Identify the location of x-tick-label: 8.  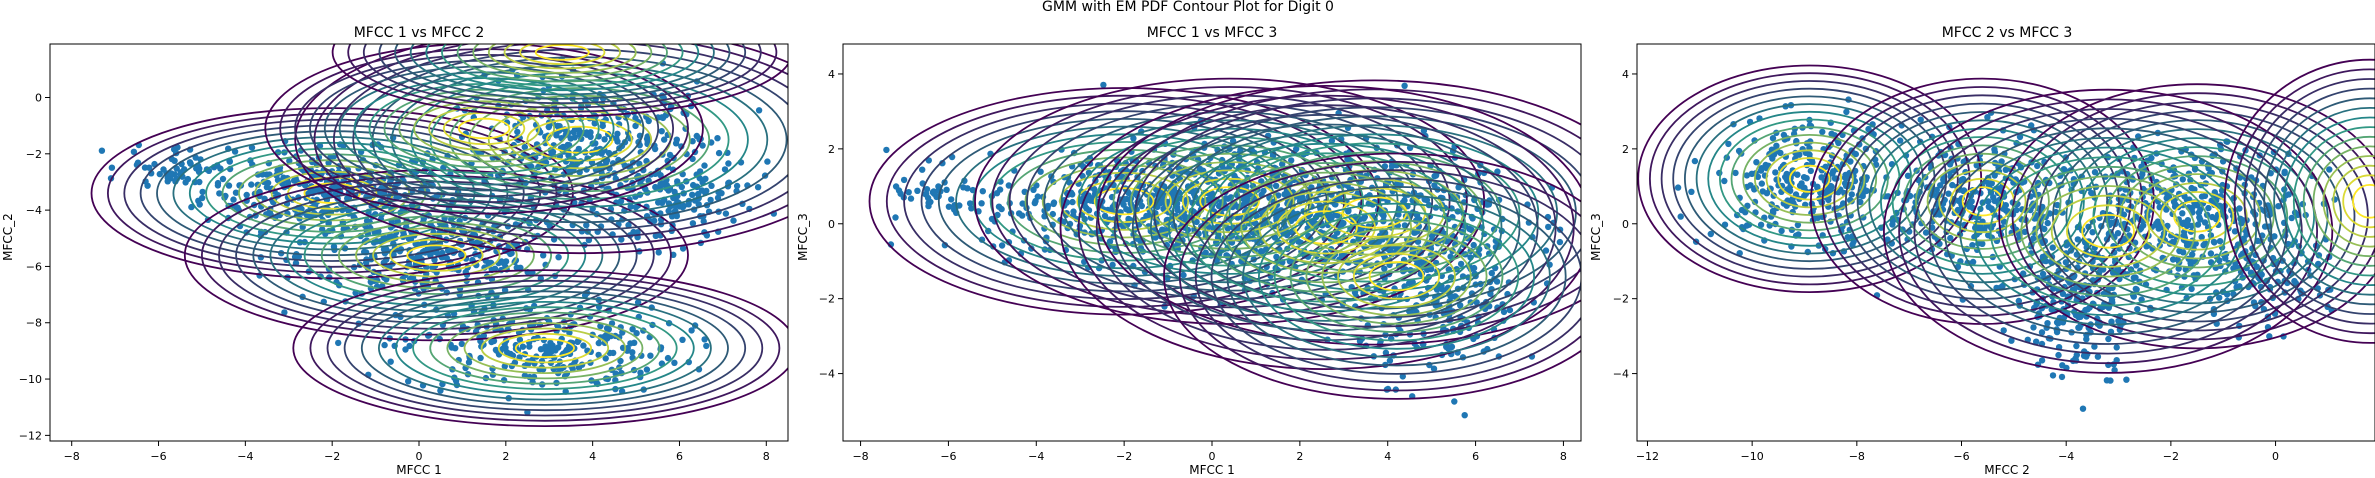
(766, 456).